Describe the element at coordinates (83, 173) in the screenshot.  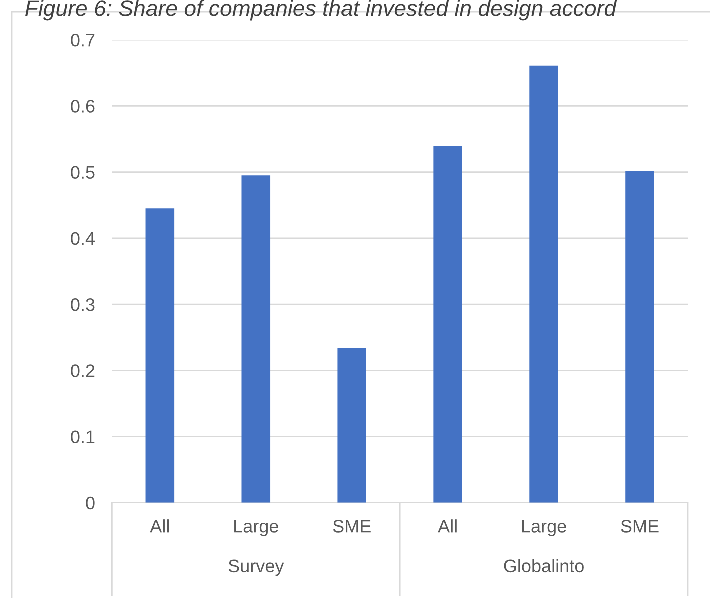
I see `y-tick-label: 0.5` at that location.